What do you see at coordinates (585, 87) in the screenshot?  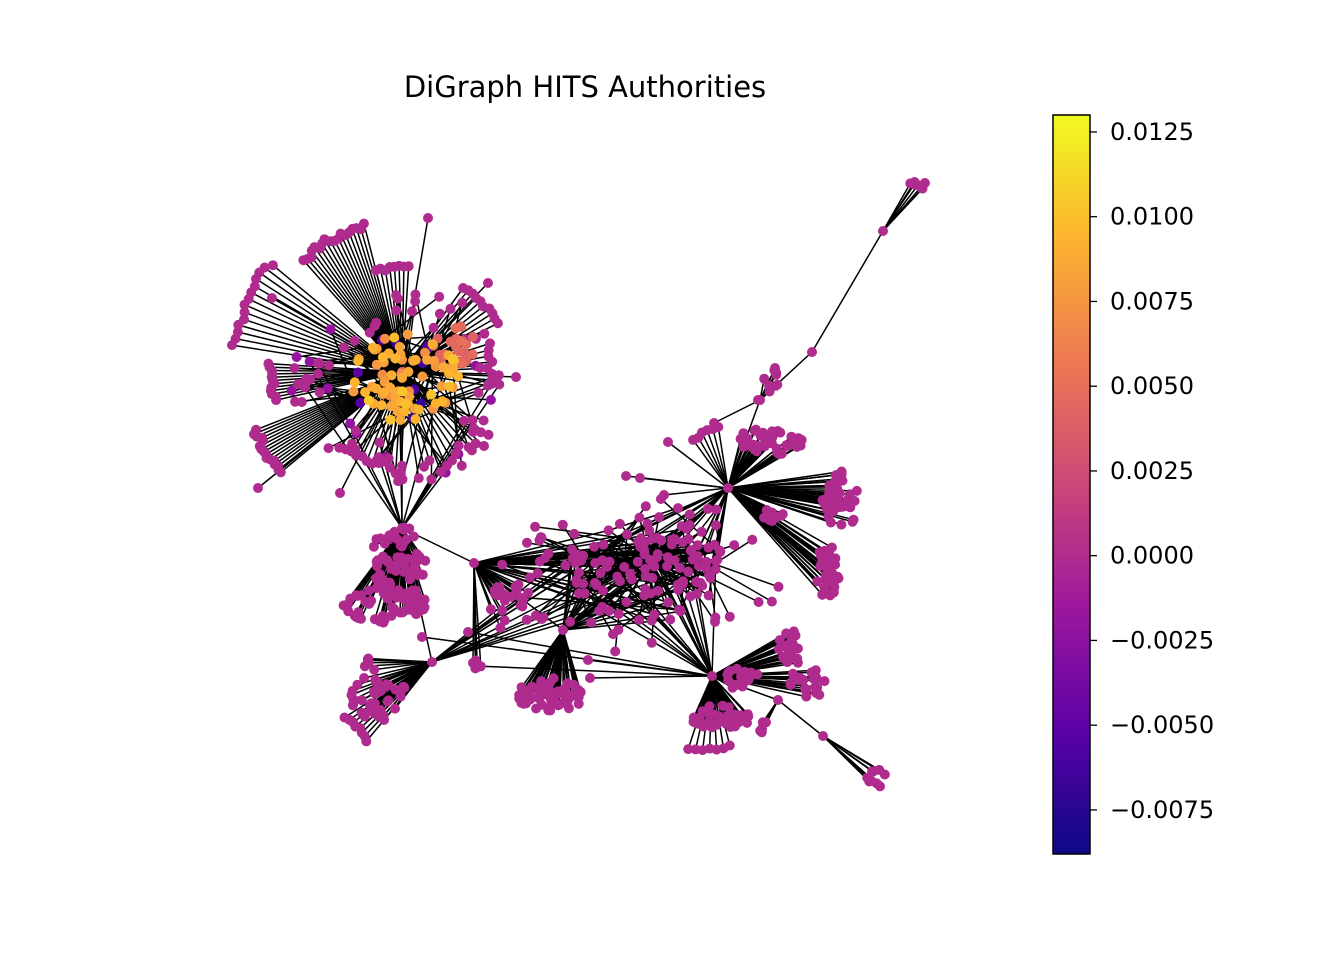 I see `chart-title: DiGraph HITS Authorities` at bounding box center [585, 87].